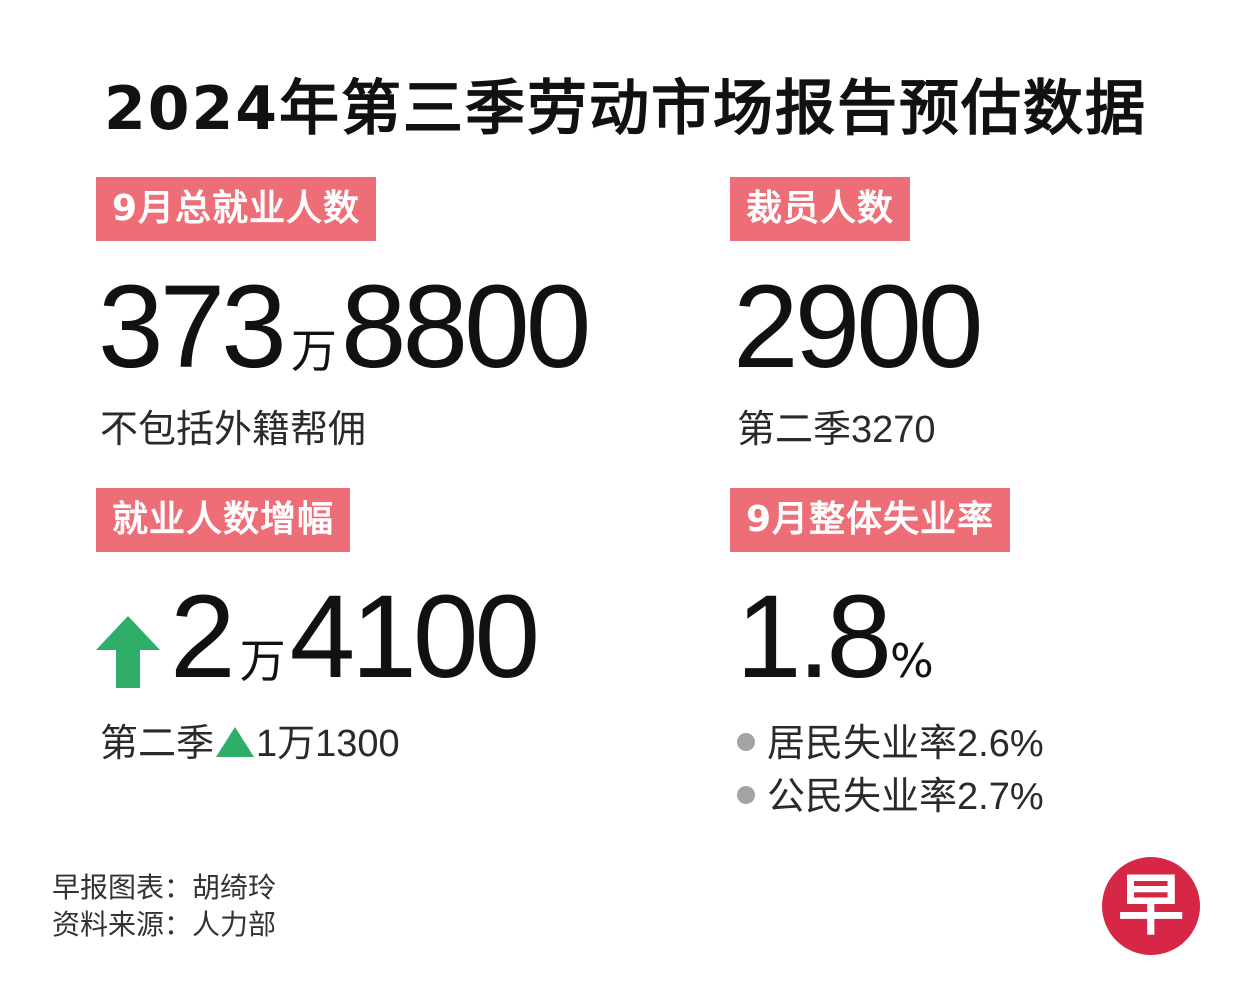  I want to click on employment-note: 不包括外籍帮佣, so click(233, 429).